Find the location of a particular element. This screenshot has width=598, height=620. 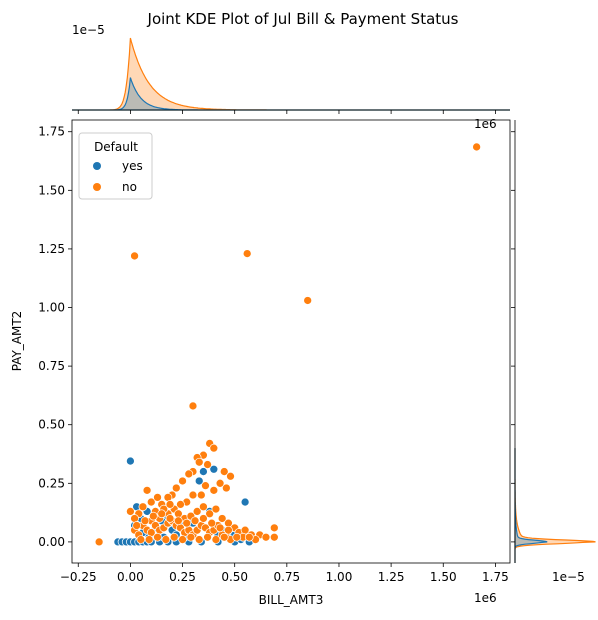

y-tick-label: 0.50 is located at coordinates (51, 425).